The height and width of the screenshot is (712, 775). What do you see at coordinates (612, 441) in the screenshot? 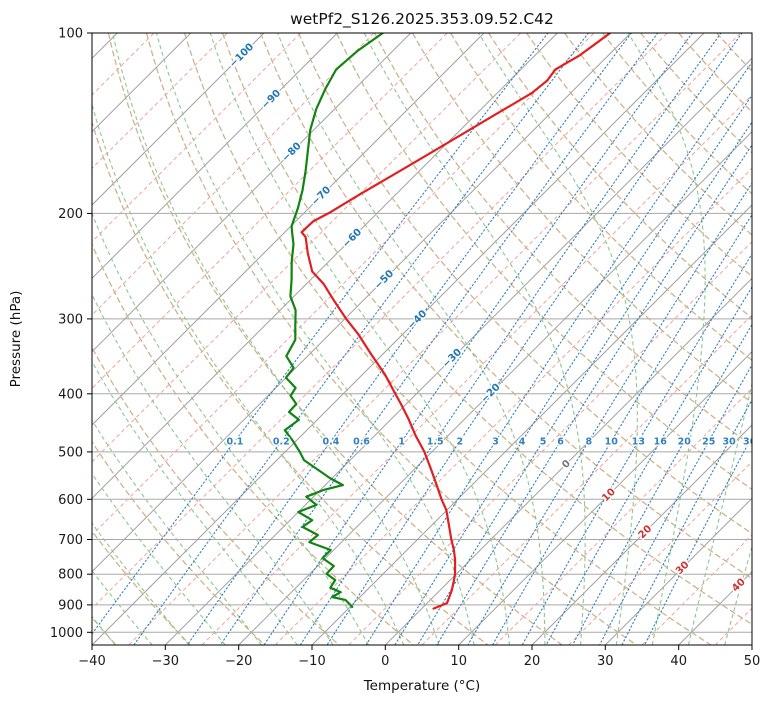
I see `mixing-ratio-label: 10` at bounding box center [612, 441].